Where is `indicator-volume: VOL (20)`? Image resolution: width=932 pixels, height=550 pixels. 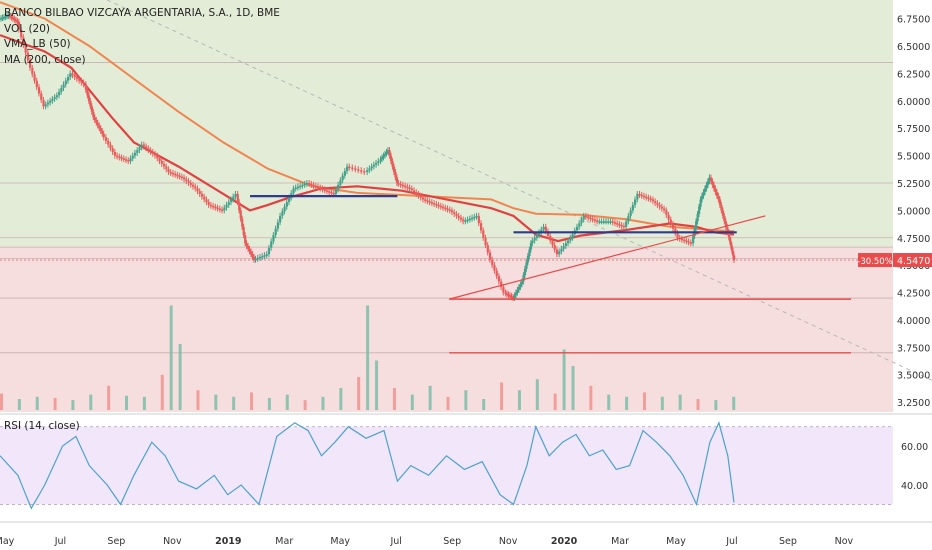
indicator-volume: VOL (20) is located at coordinates (27, 28).